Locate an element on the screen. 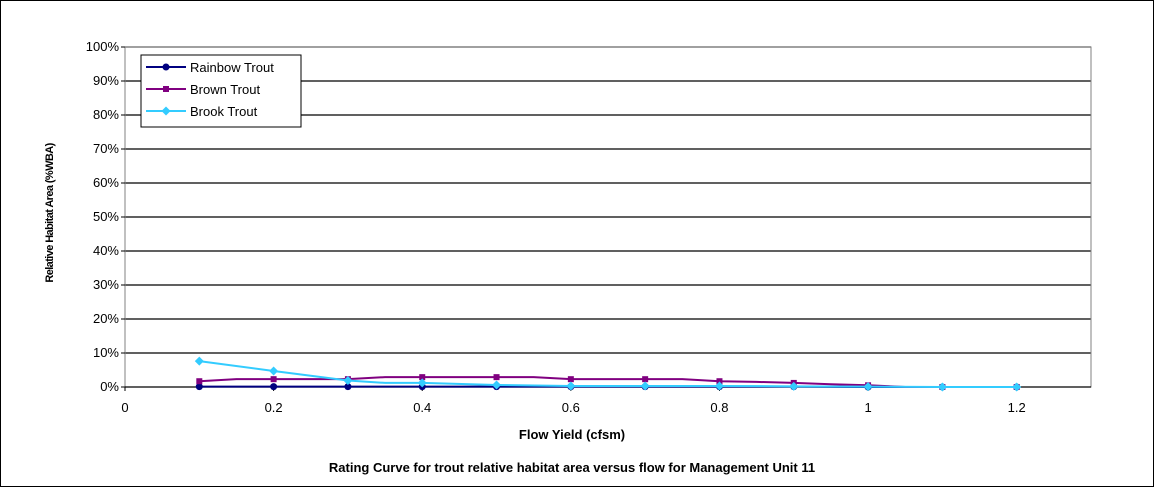 The image size is (1154, 491). y-axis-title: Relative Habitat Area (%WBA) is located at coordinates (50, 212).